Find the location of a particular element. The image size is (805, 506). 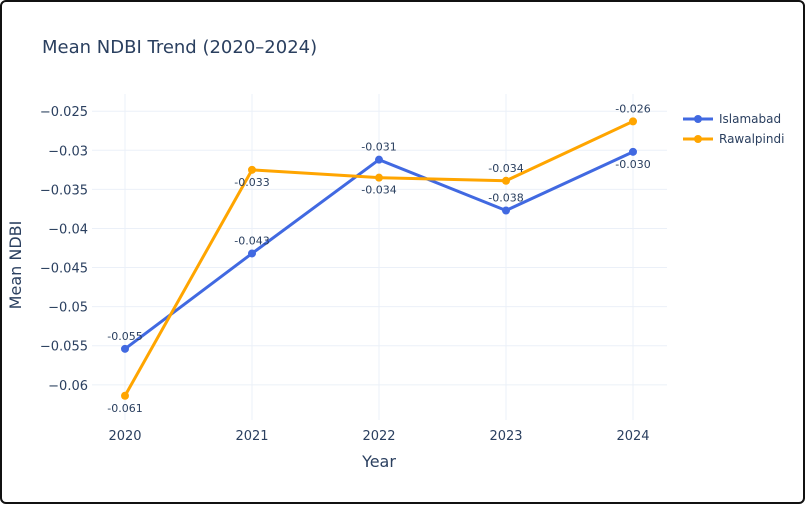

legend-item-rawalpindi: Rawalpindi is located at coordinates (733, 139).